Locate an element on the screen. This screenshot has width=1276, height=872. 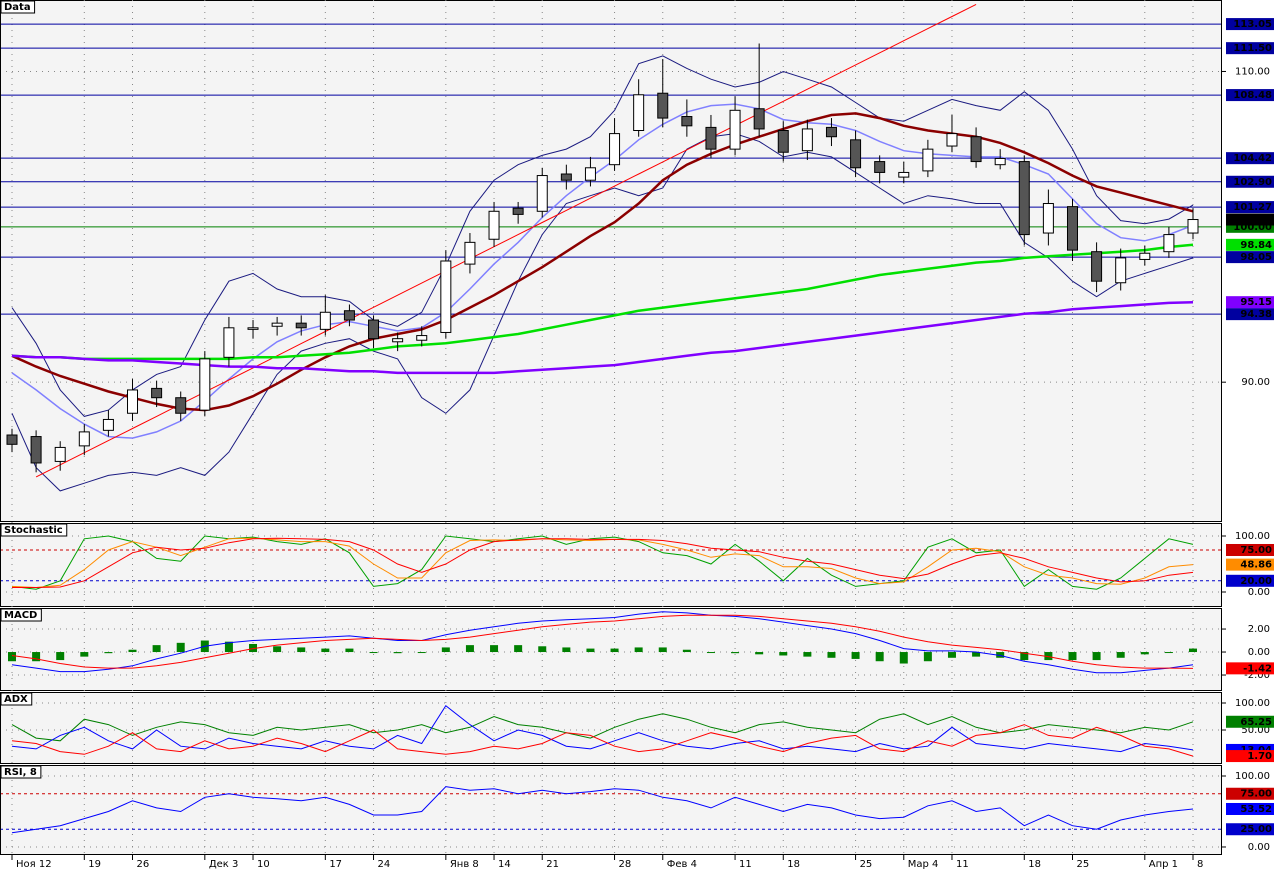
y-tick-label: 90.00 is located at coordinates (1255, 382).